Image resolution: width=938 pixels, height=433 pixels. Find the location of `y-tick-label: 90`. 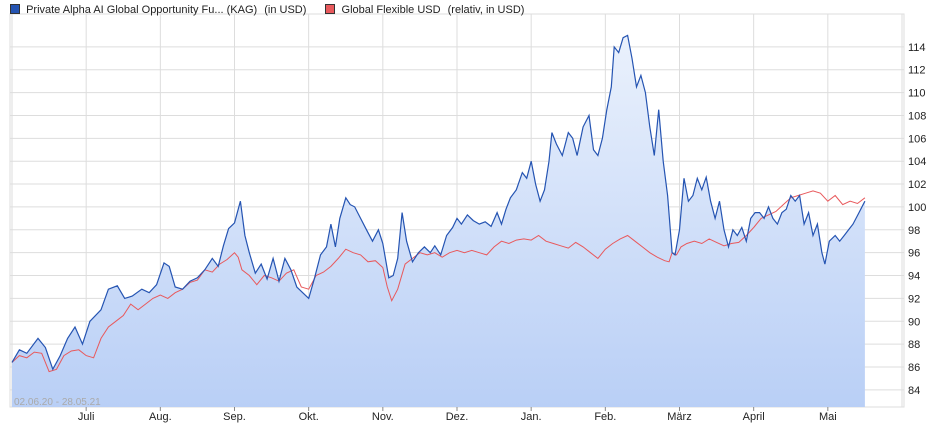

y-tick-label: 90 is located at coordinates (914, 322).